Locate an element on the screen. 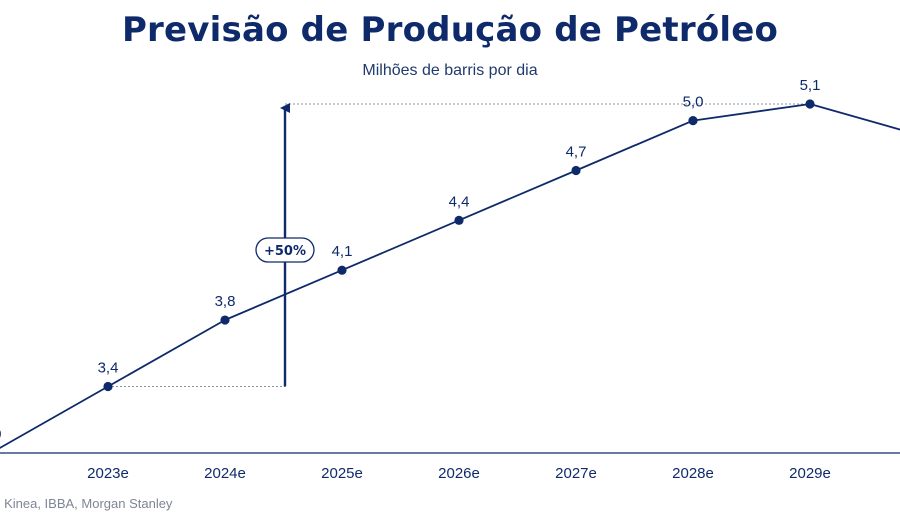 The image size is (900, 522). x-tick-label: 2023e is located at coordinates (108, 473).